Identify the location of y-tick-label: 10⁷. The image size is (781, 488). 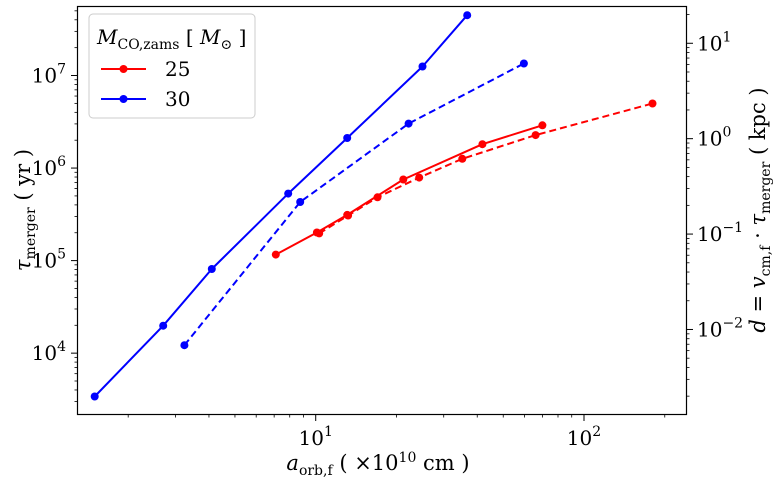
(49, 75).